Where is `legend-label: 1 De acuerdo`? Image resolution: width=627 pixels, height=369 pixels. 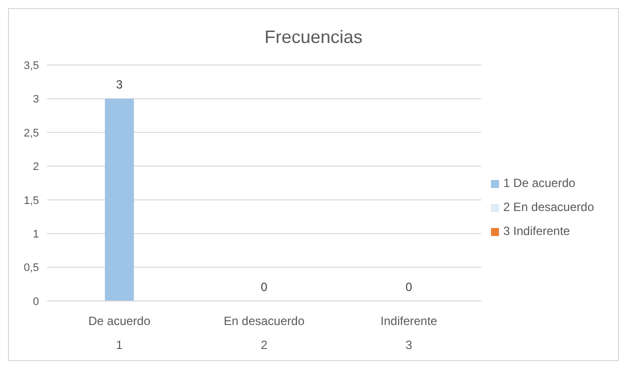 legend-label: 1 De acuerdo is located at coordinates (539, 183).